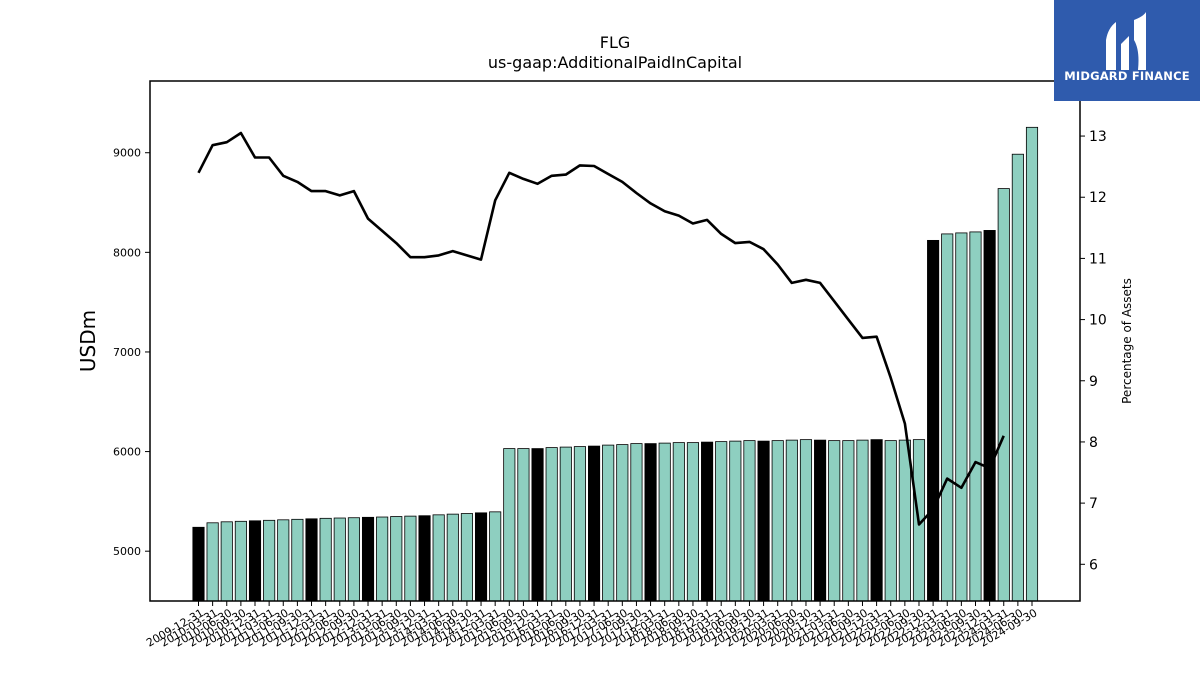 This screenshot has width=1200, height=675. I want to click on y-tick-label-5000: 5000, so click(127, 551).